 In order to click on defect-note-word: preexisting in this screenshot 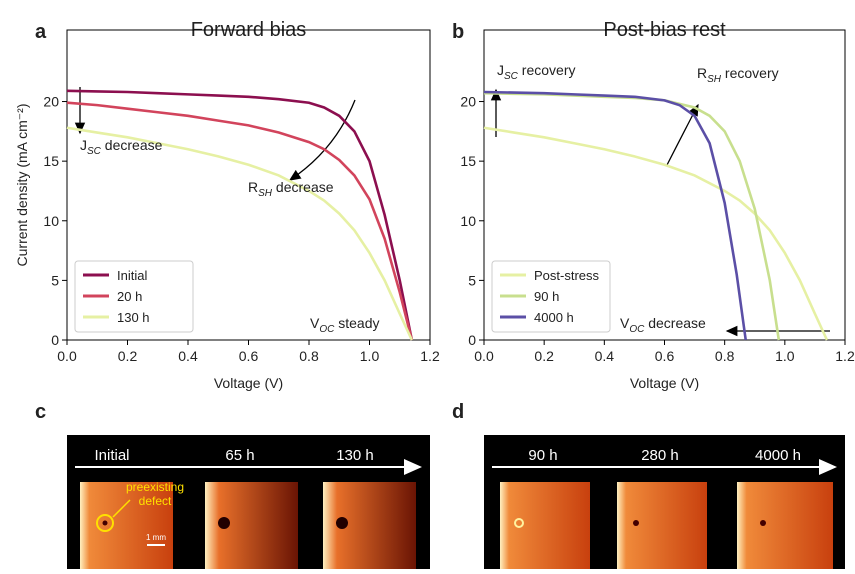, I will do `click(155, 487)`.